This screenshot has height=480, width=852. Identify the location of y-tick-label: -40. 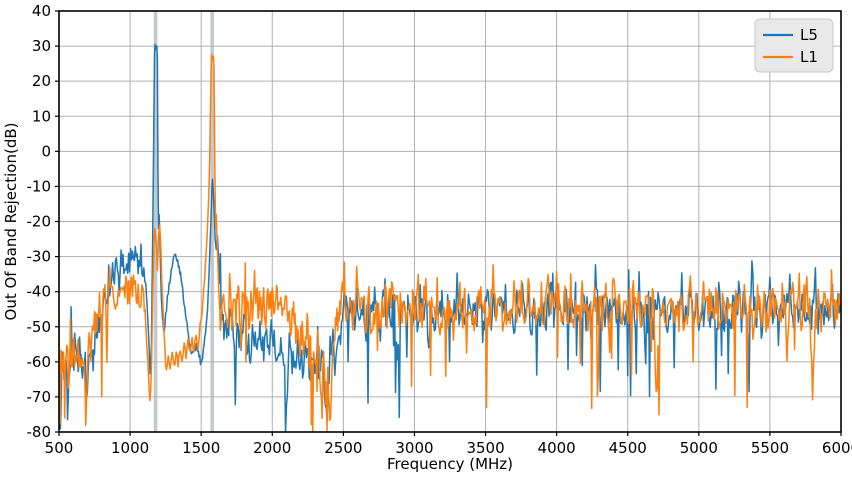
(39, 292).